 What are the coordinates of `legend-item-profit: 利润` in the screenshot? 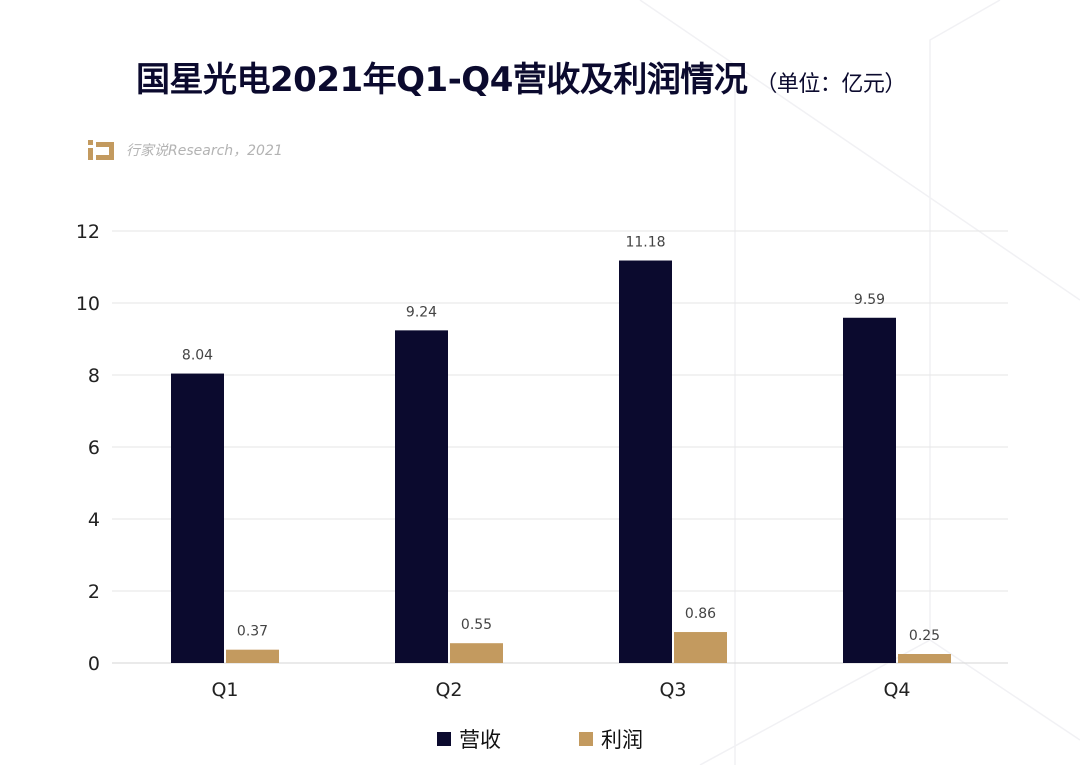 It's located at (611, 739).